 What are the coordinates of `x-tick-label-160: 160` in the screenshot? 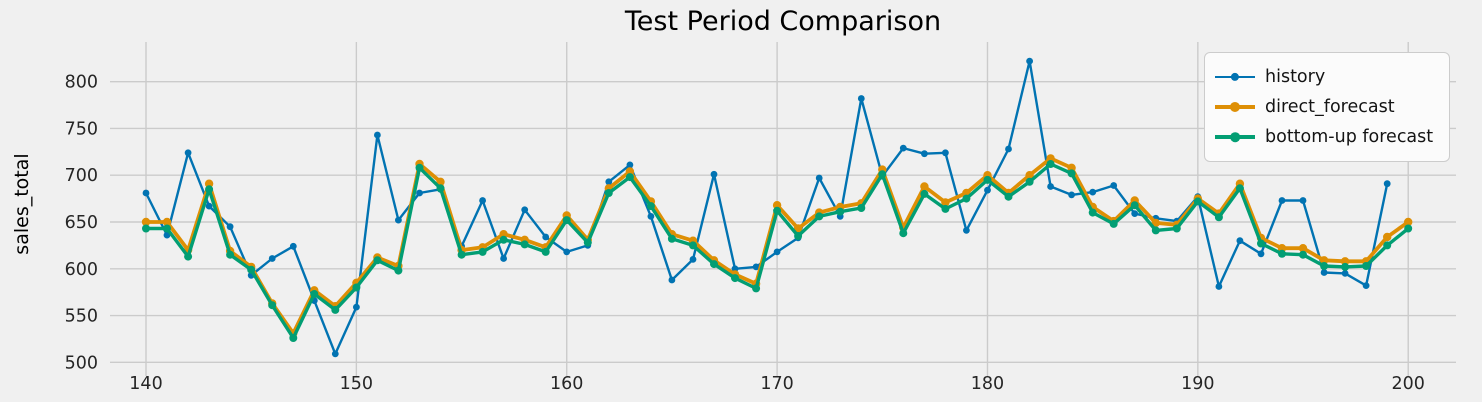 It's located at (566, 384).